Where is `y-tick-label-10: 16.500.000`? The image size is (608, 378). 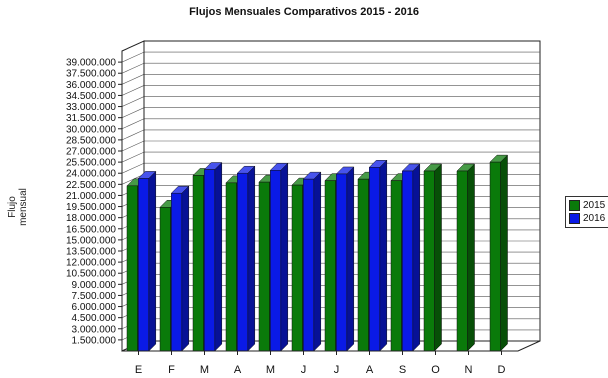
y-tick-label-10: 16.500.000 is located at coordinates (91, 229).